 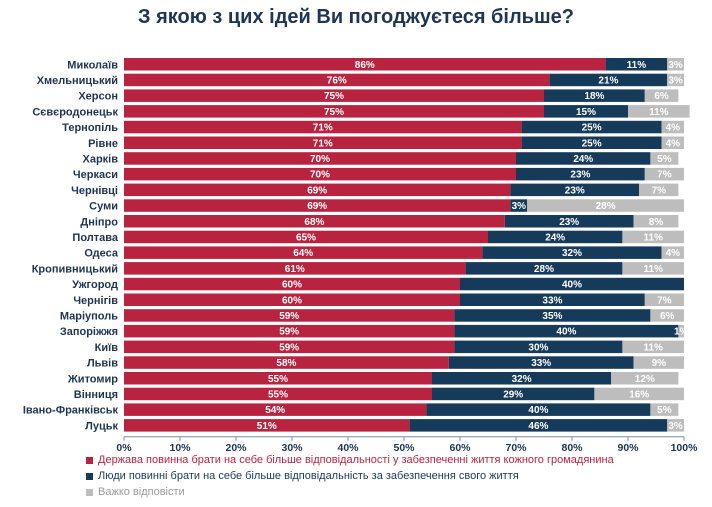 What do you see at coordinates (99, 222) in the screenshot?
I see `category-label: Дніпро` at bounding box center [99, 222].